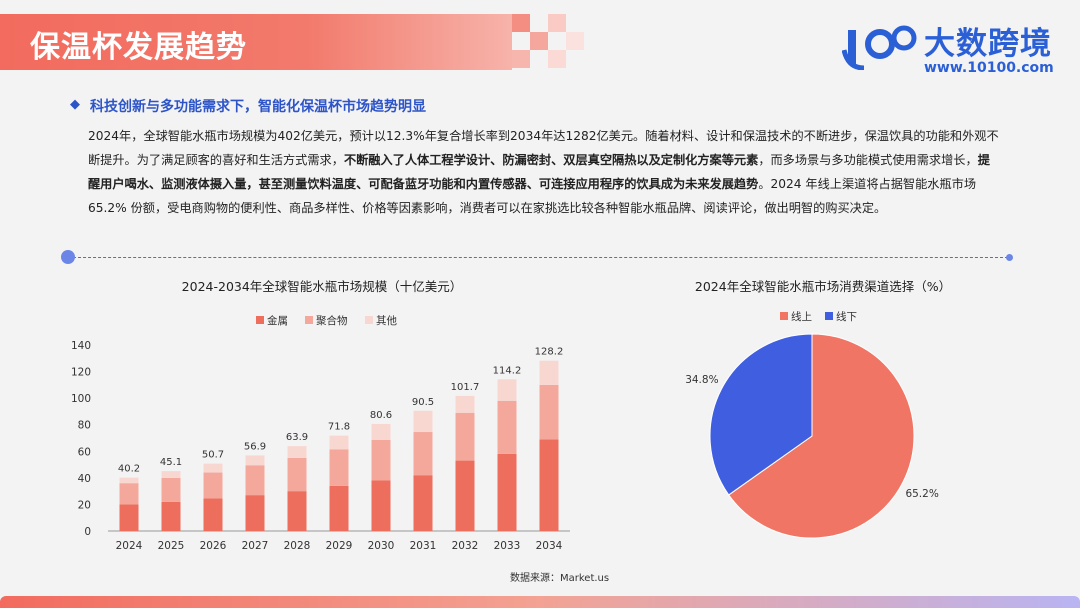 This screenshot has width=1080, height=608. What do you see at coordinates (868, 160) in the screenshot?
I see `paragraph-run: ，而多场景与多功能模式使用需求增长，` at bounding box center [868, 160].